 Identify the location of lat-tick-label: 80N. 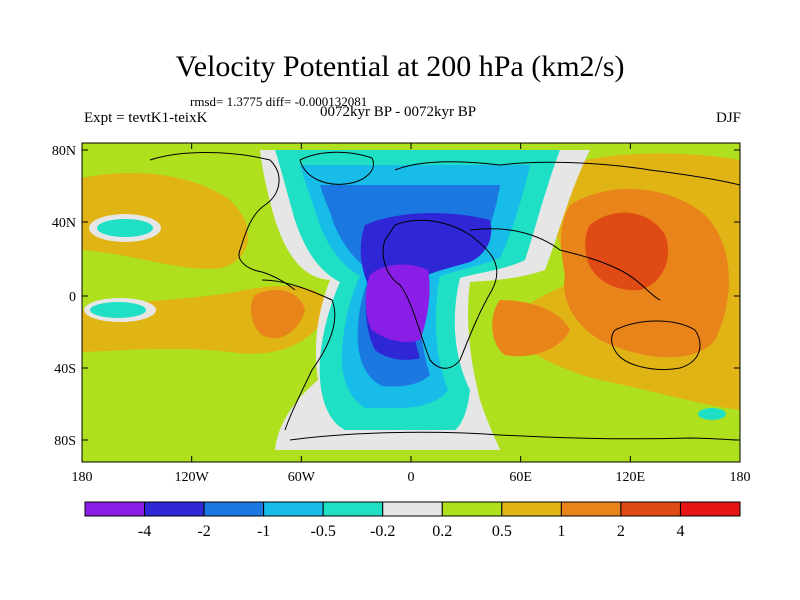
(64, 151).